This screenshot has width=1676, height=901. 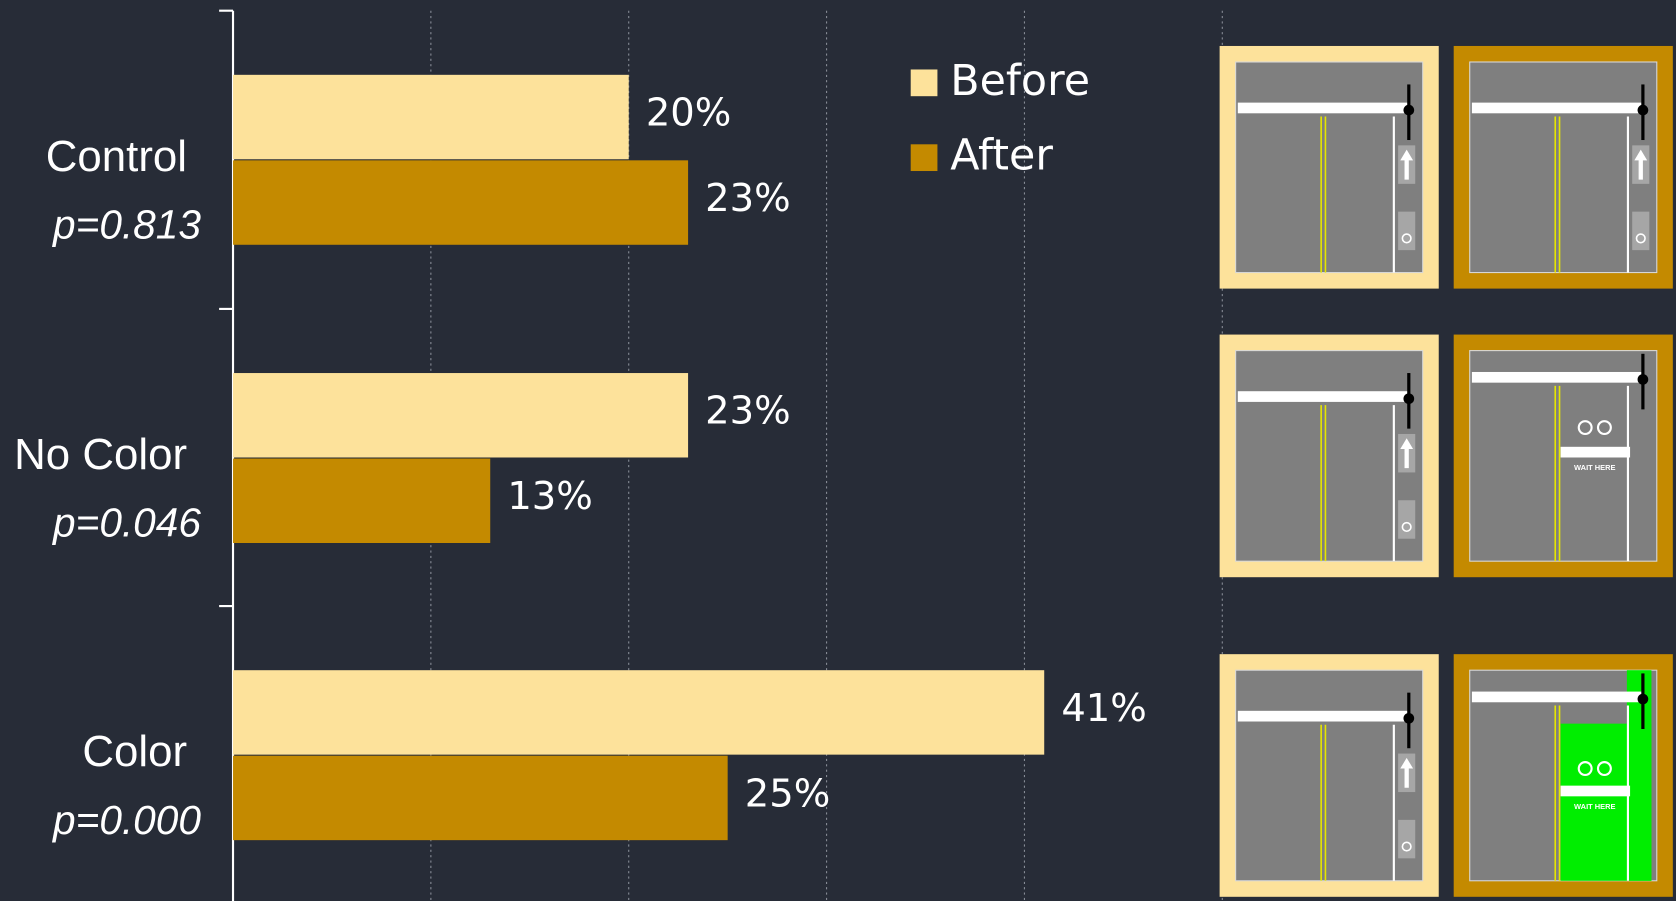 What do you see at coordinates (1020, 81) in the screenshot?
I see `legend-label: Before` at bounding box center [1020, 81].